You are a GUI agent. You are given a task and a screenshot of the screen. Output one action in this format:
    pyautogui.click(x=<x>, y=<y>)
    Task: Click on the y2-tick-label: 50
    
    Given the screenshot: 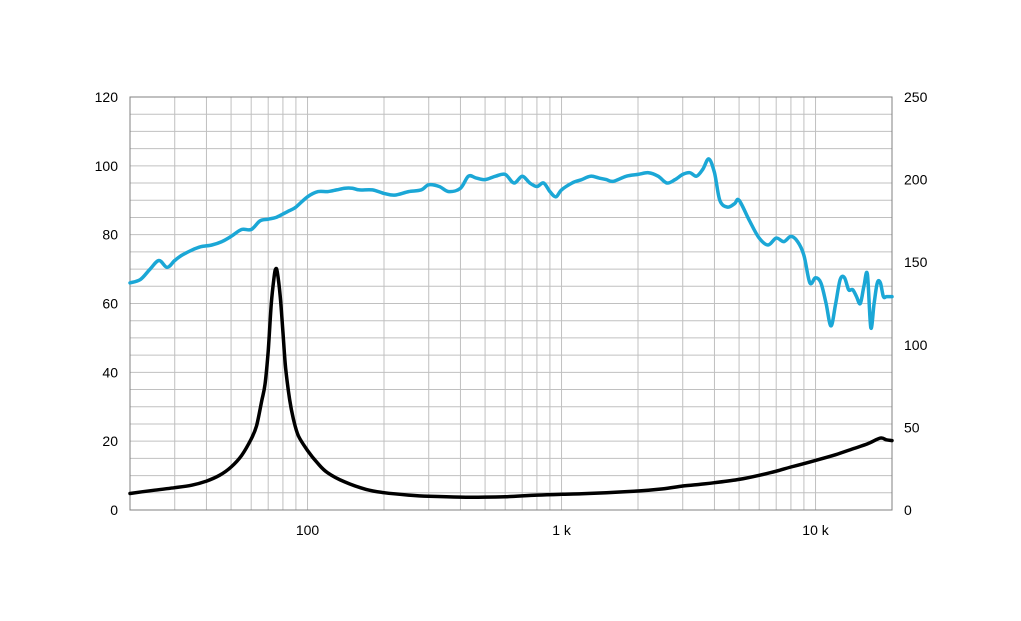 What is the action you would take?
    pyautogui.click(x=912, y=427)
    